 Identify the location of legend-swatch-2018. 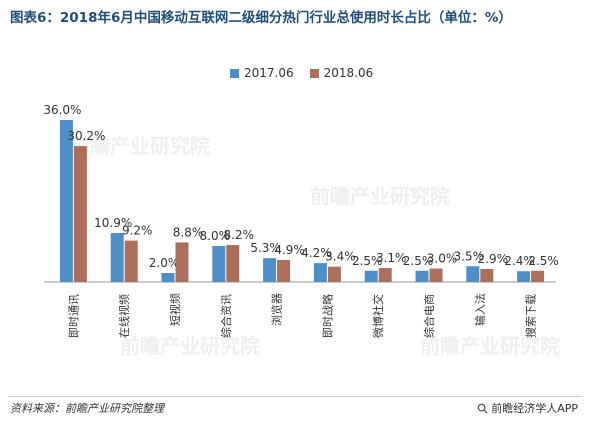
(314, 73).